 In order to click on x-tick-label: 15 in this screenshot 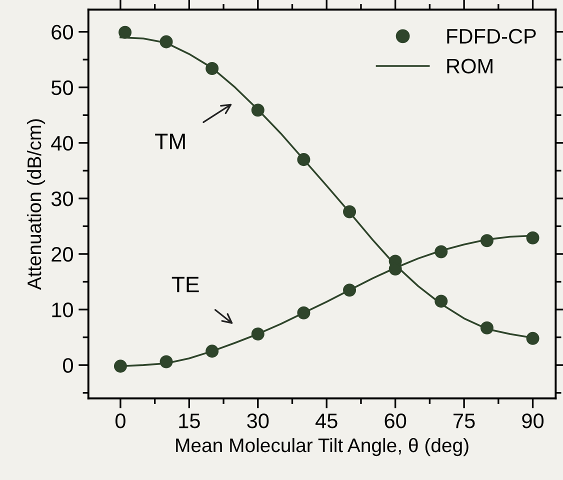, I will do `click(189, 421)`.